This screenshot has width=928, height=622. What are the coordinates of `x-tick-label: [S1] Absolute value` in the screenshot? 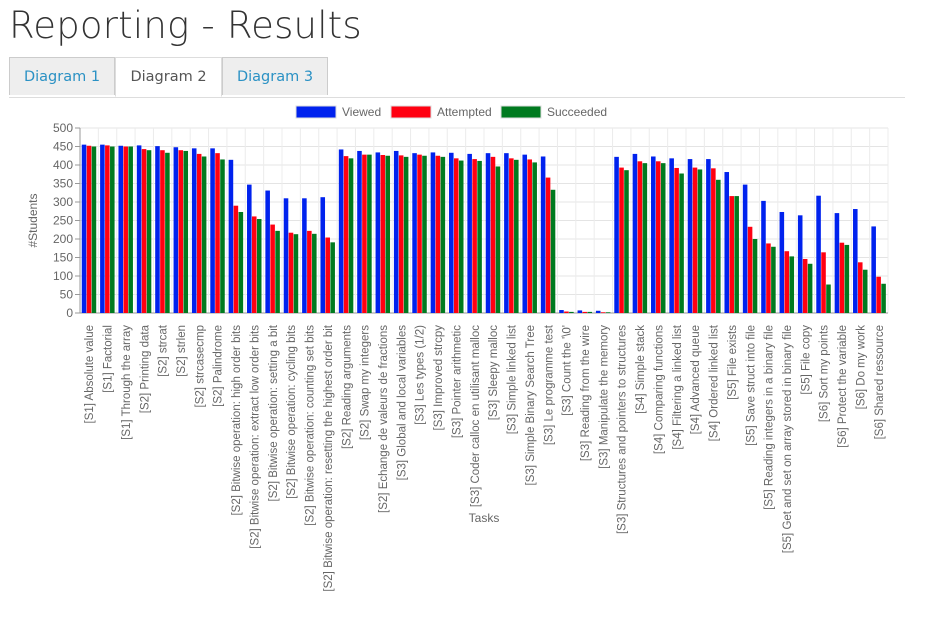 It's located at (90, 374).